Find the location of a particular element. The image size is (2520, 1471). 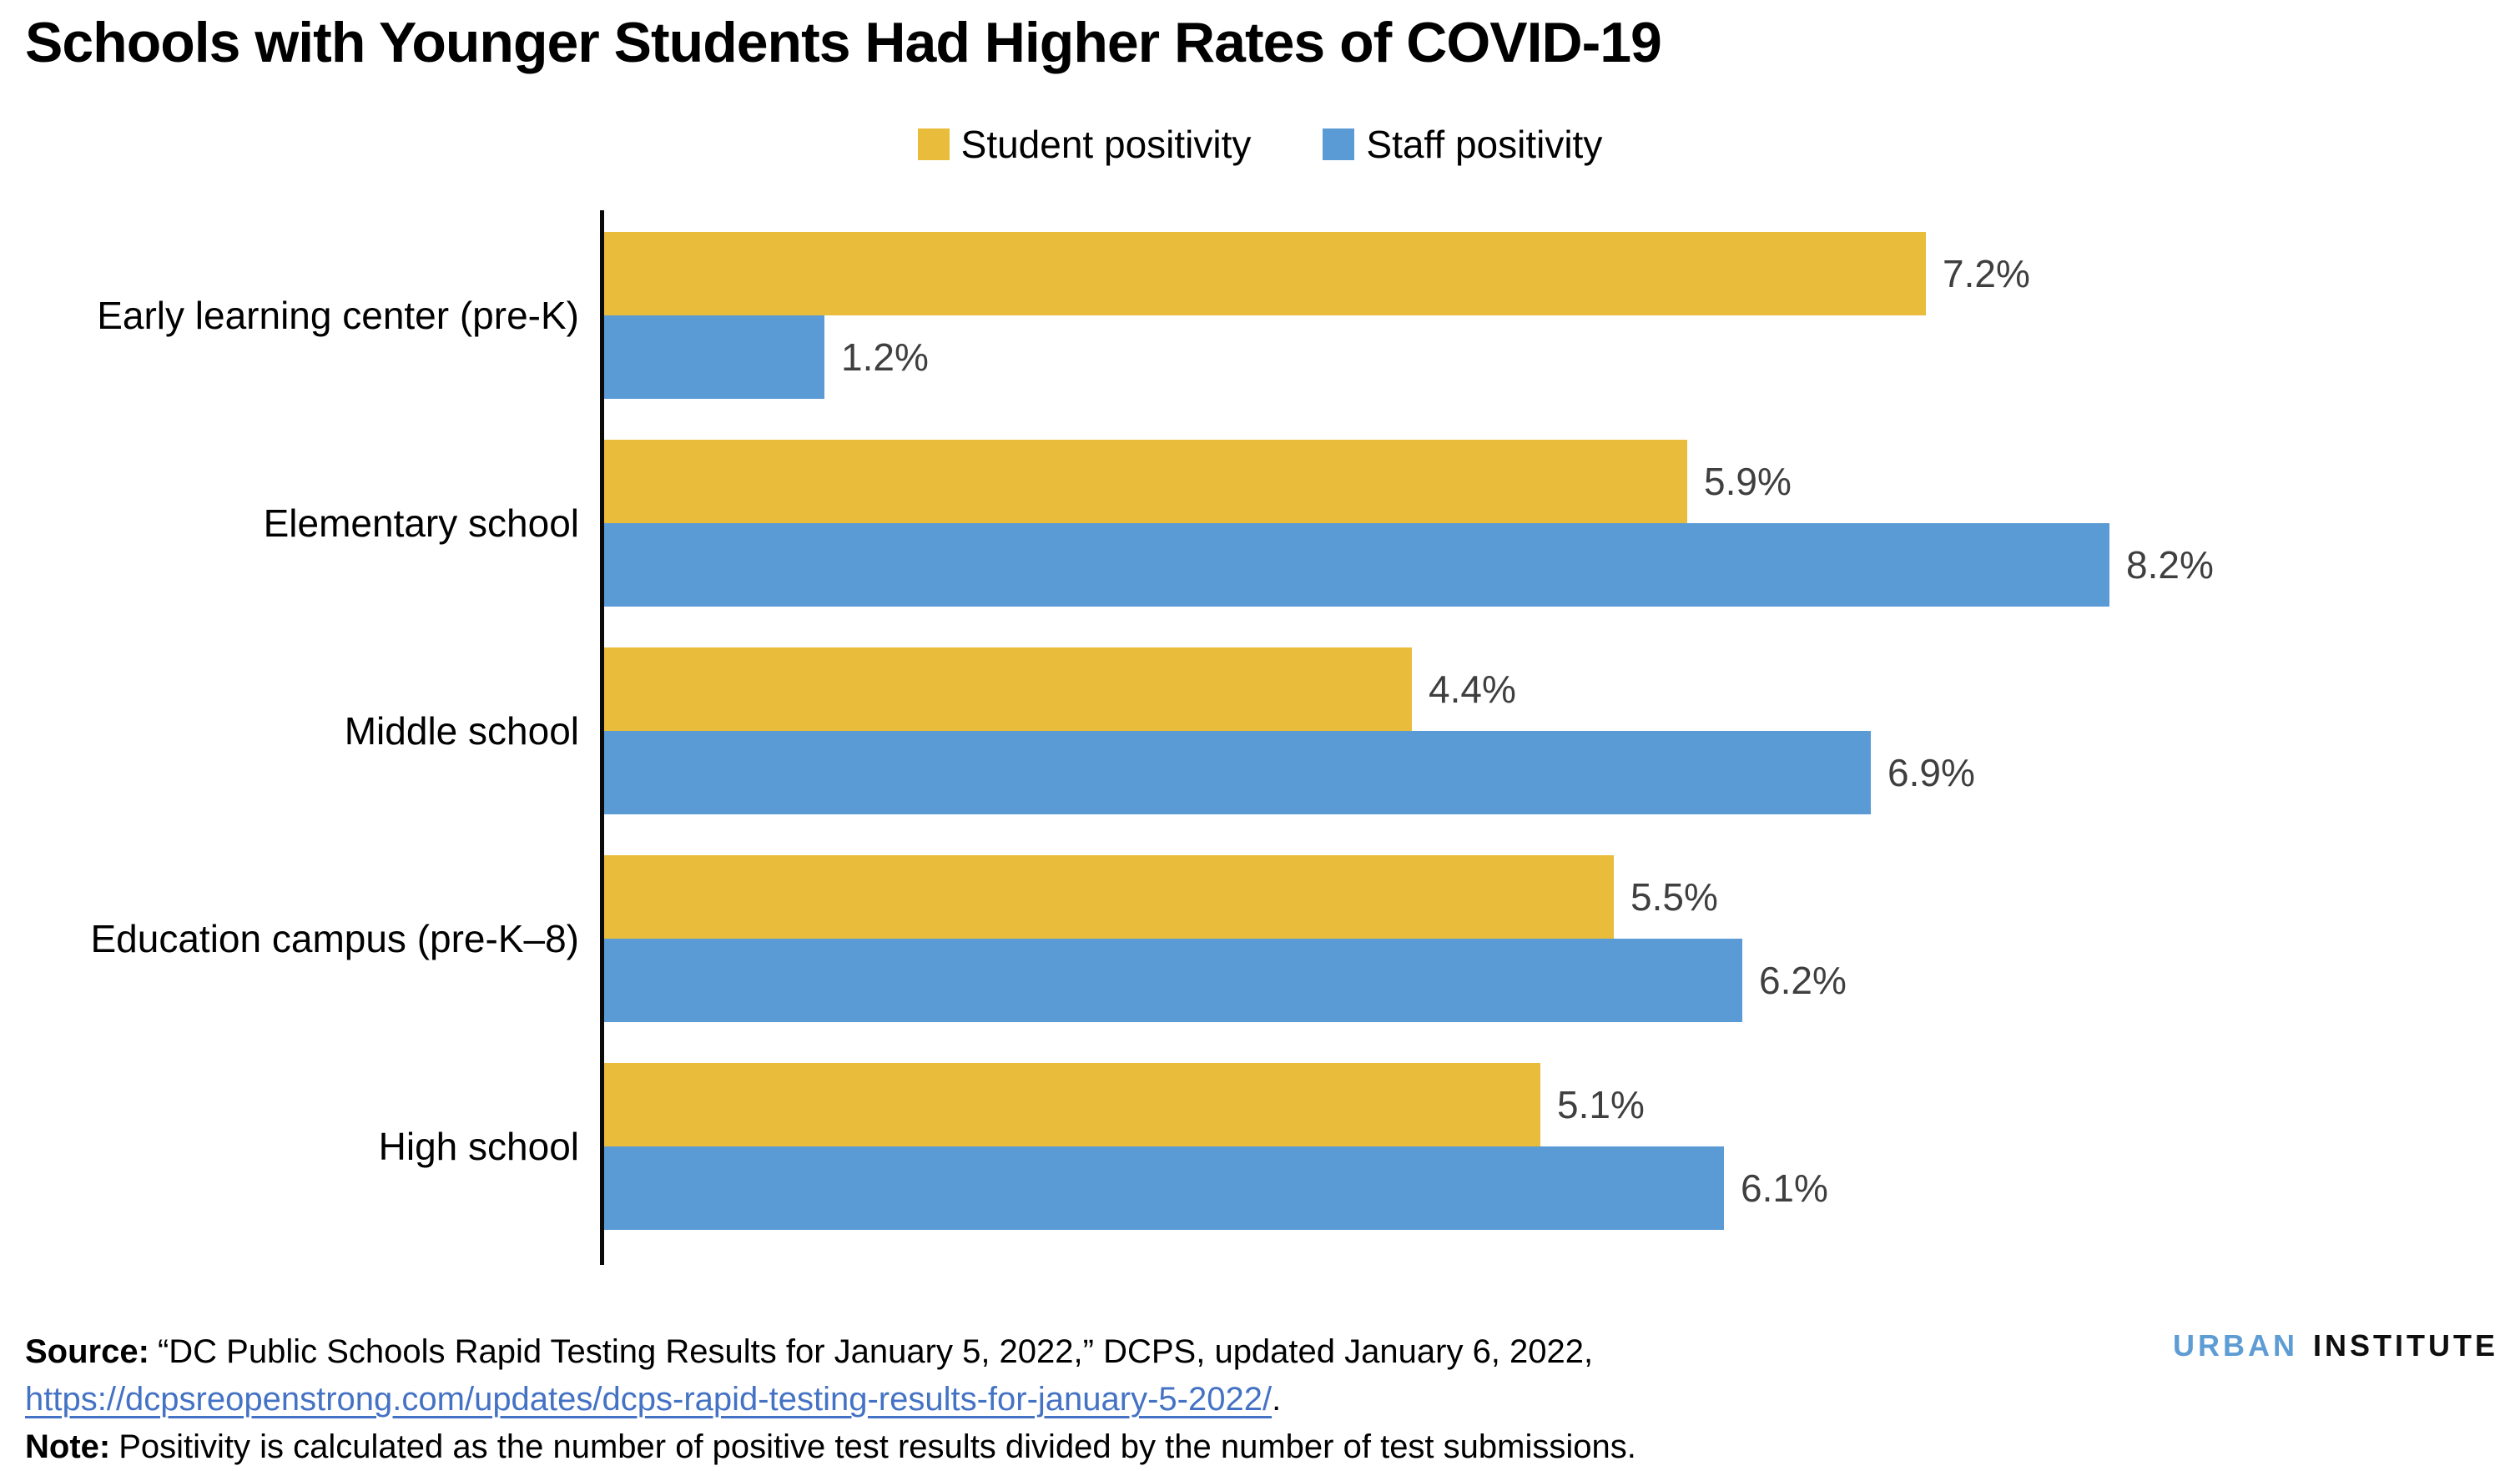

legend-item-staff: Staff positivity is located at coordinates (1462, 144).